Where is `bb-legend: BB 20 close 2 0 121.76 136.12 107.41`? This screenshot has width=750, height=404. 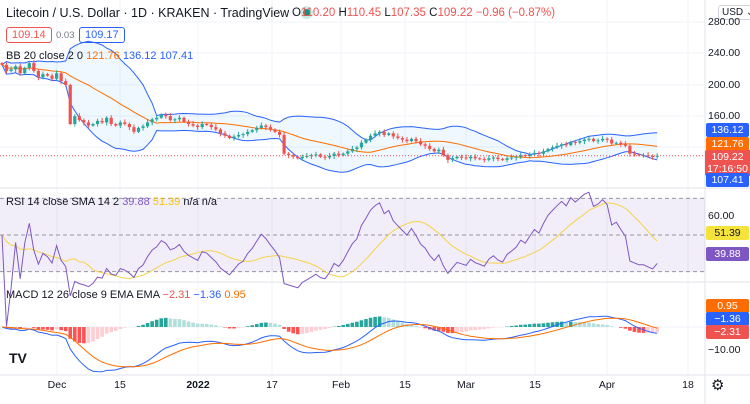 bb-legend: BB 20 close 2 0 121.76 136.12 107.41 is located at coordinates (100, 56).